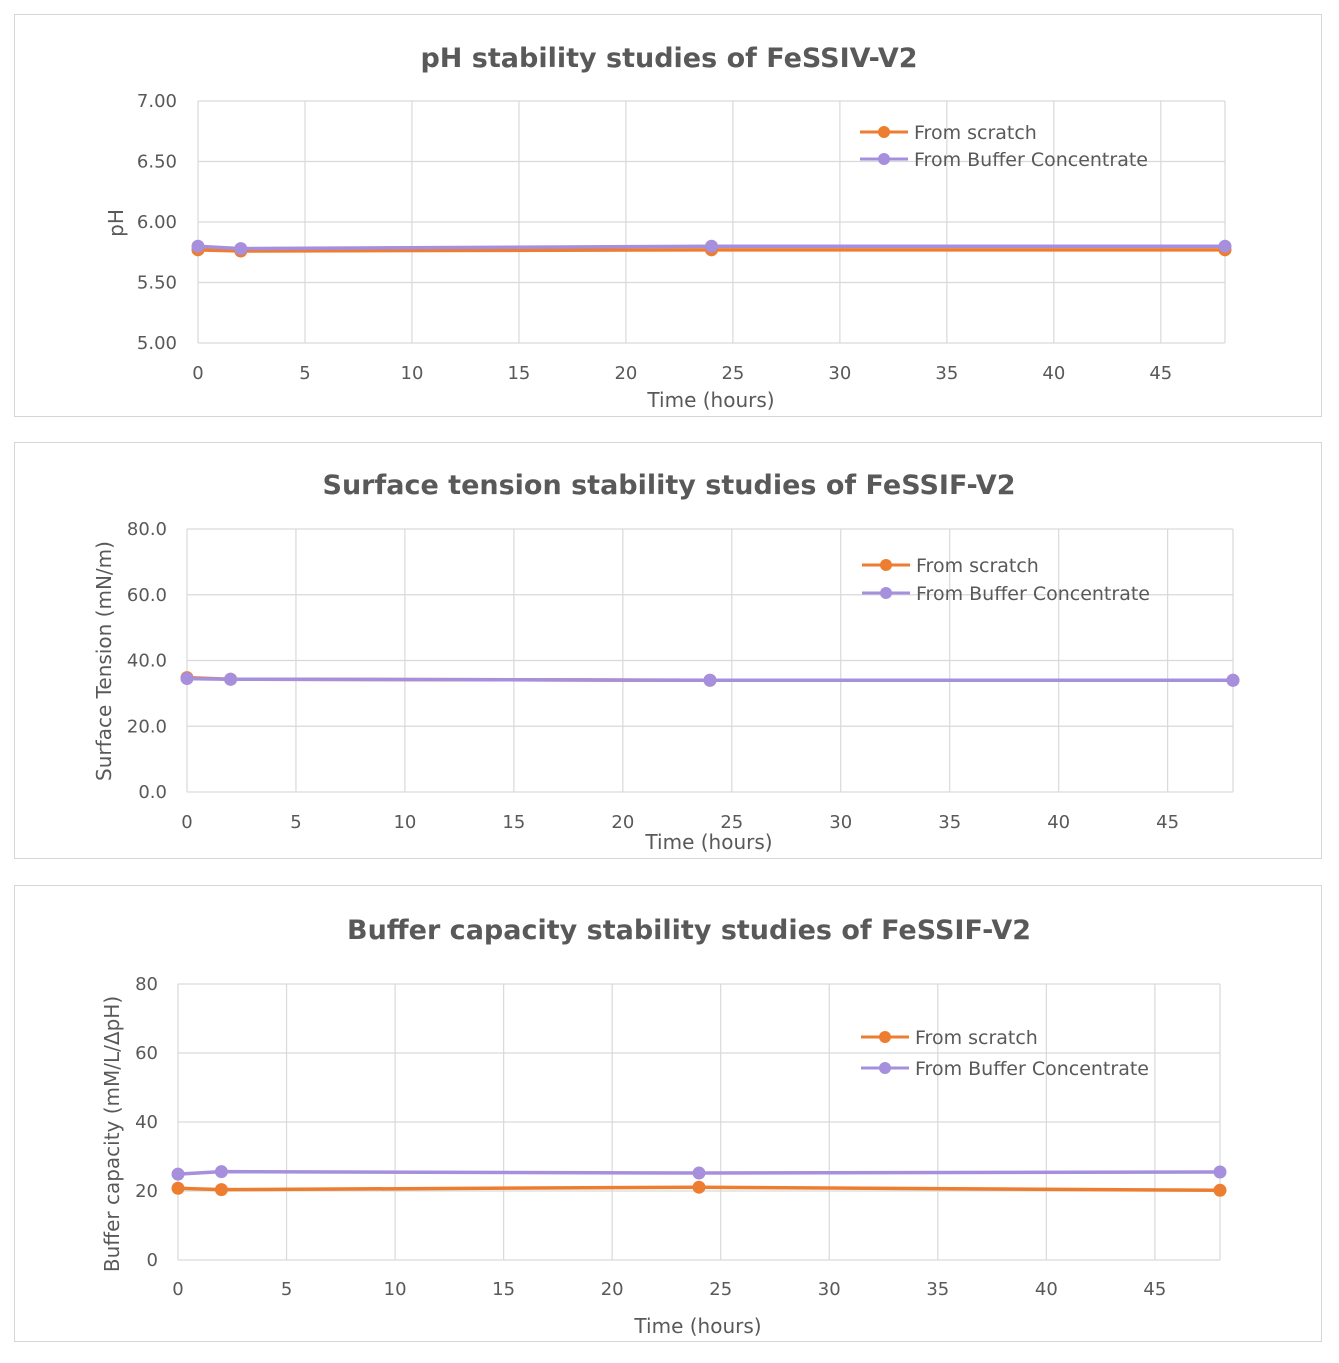 This screenshot has width=1339, height=1363. I want to click on y-axis-label: pH, so click(116, 223).